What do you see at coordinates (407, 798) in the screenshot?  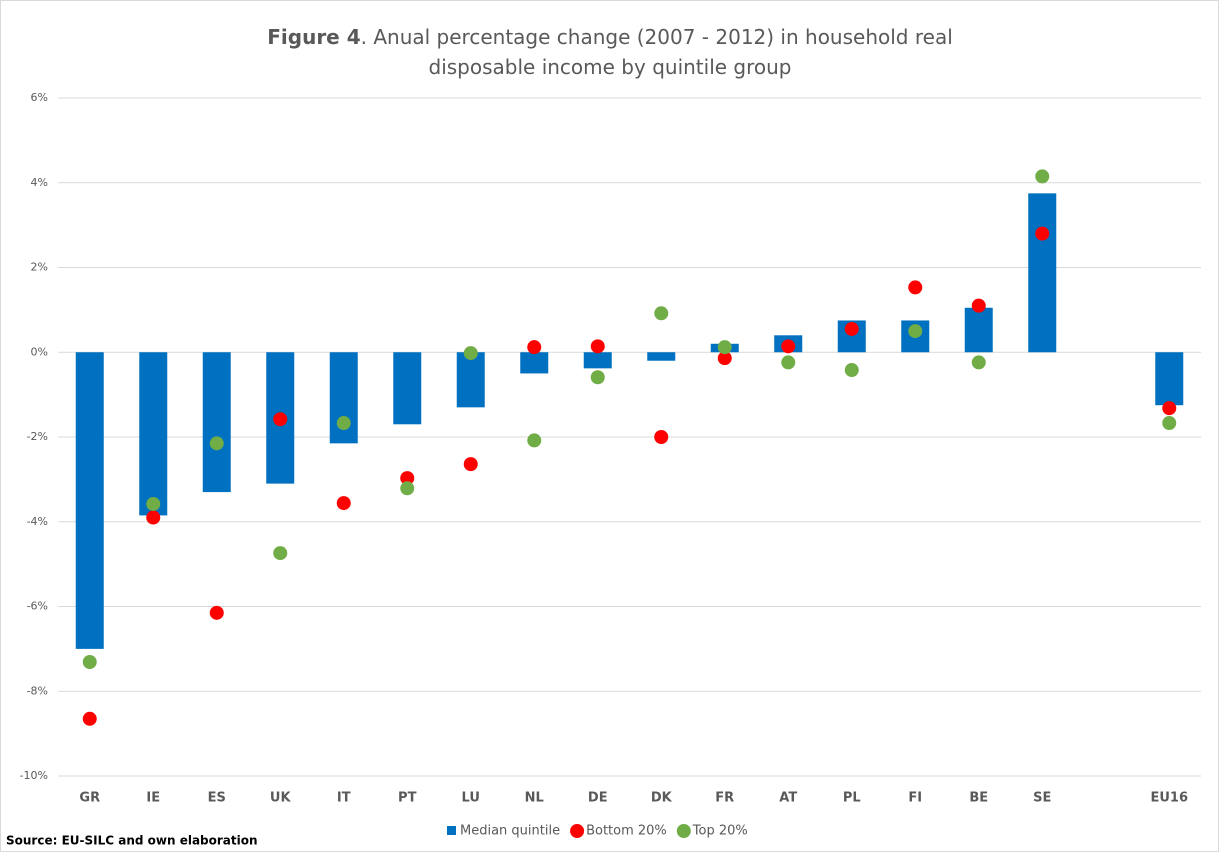 I see `x-tick-label: PT` at bounding box center [407, 798].